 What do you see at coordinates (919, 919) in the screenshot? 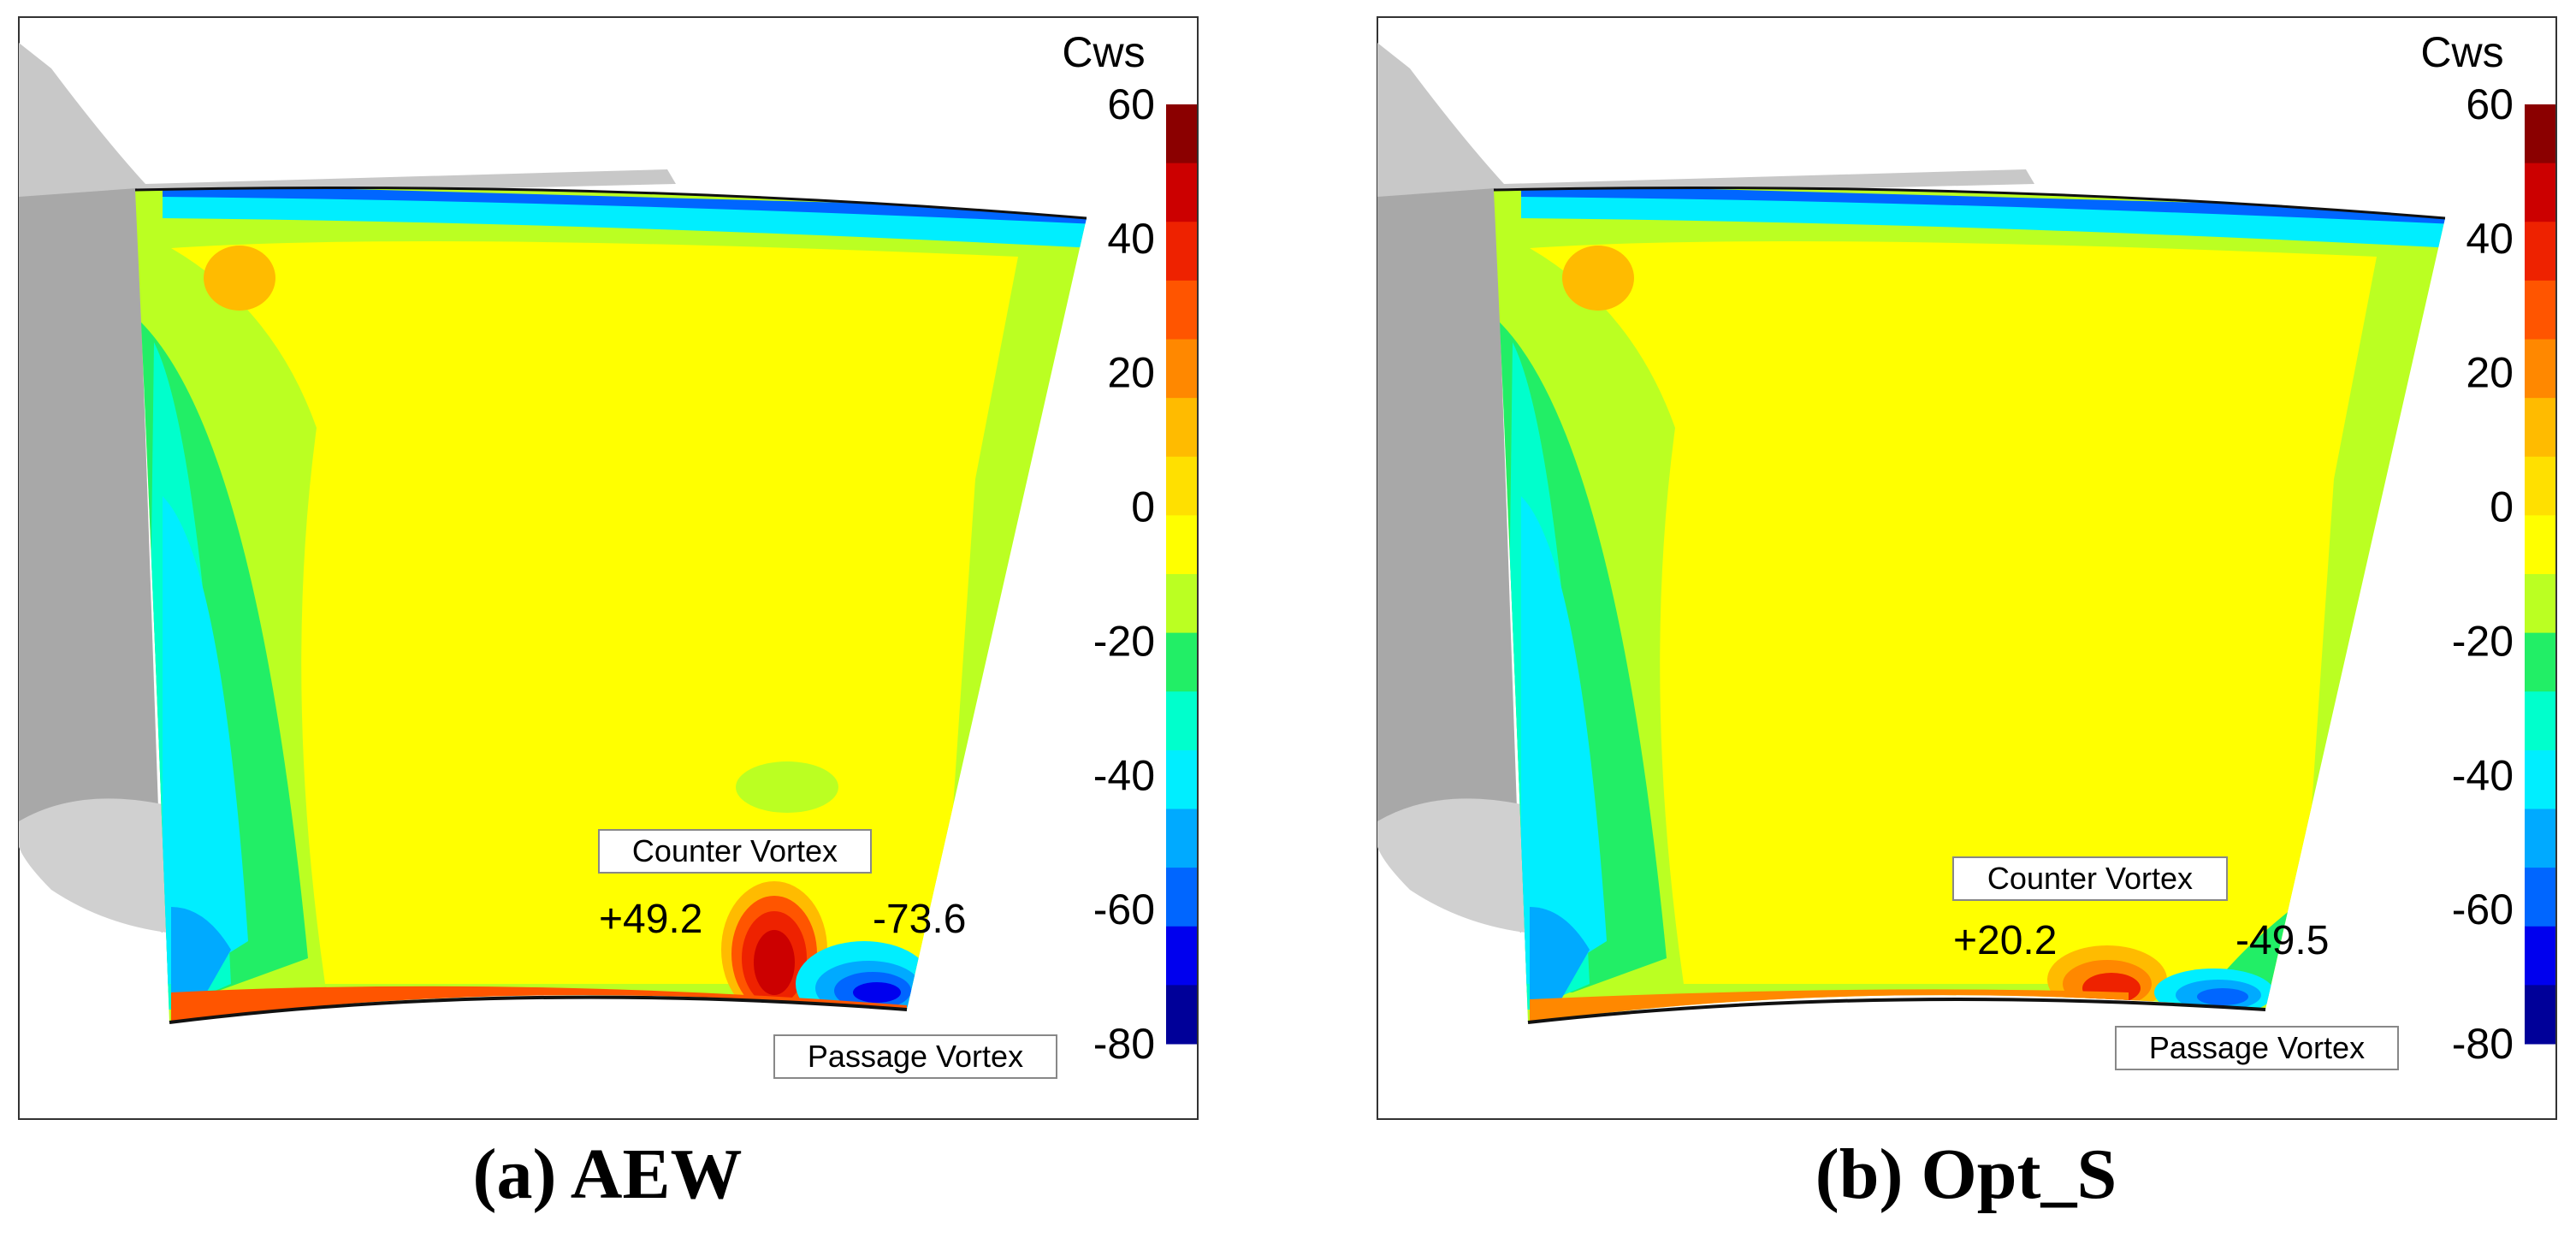
I see `passage-vortex-value: -73.6` at bounding box center [919, 919].